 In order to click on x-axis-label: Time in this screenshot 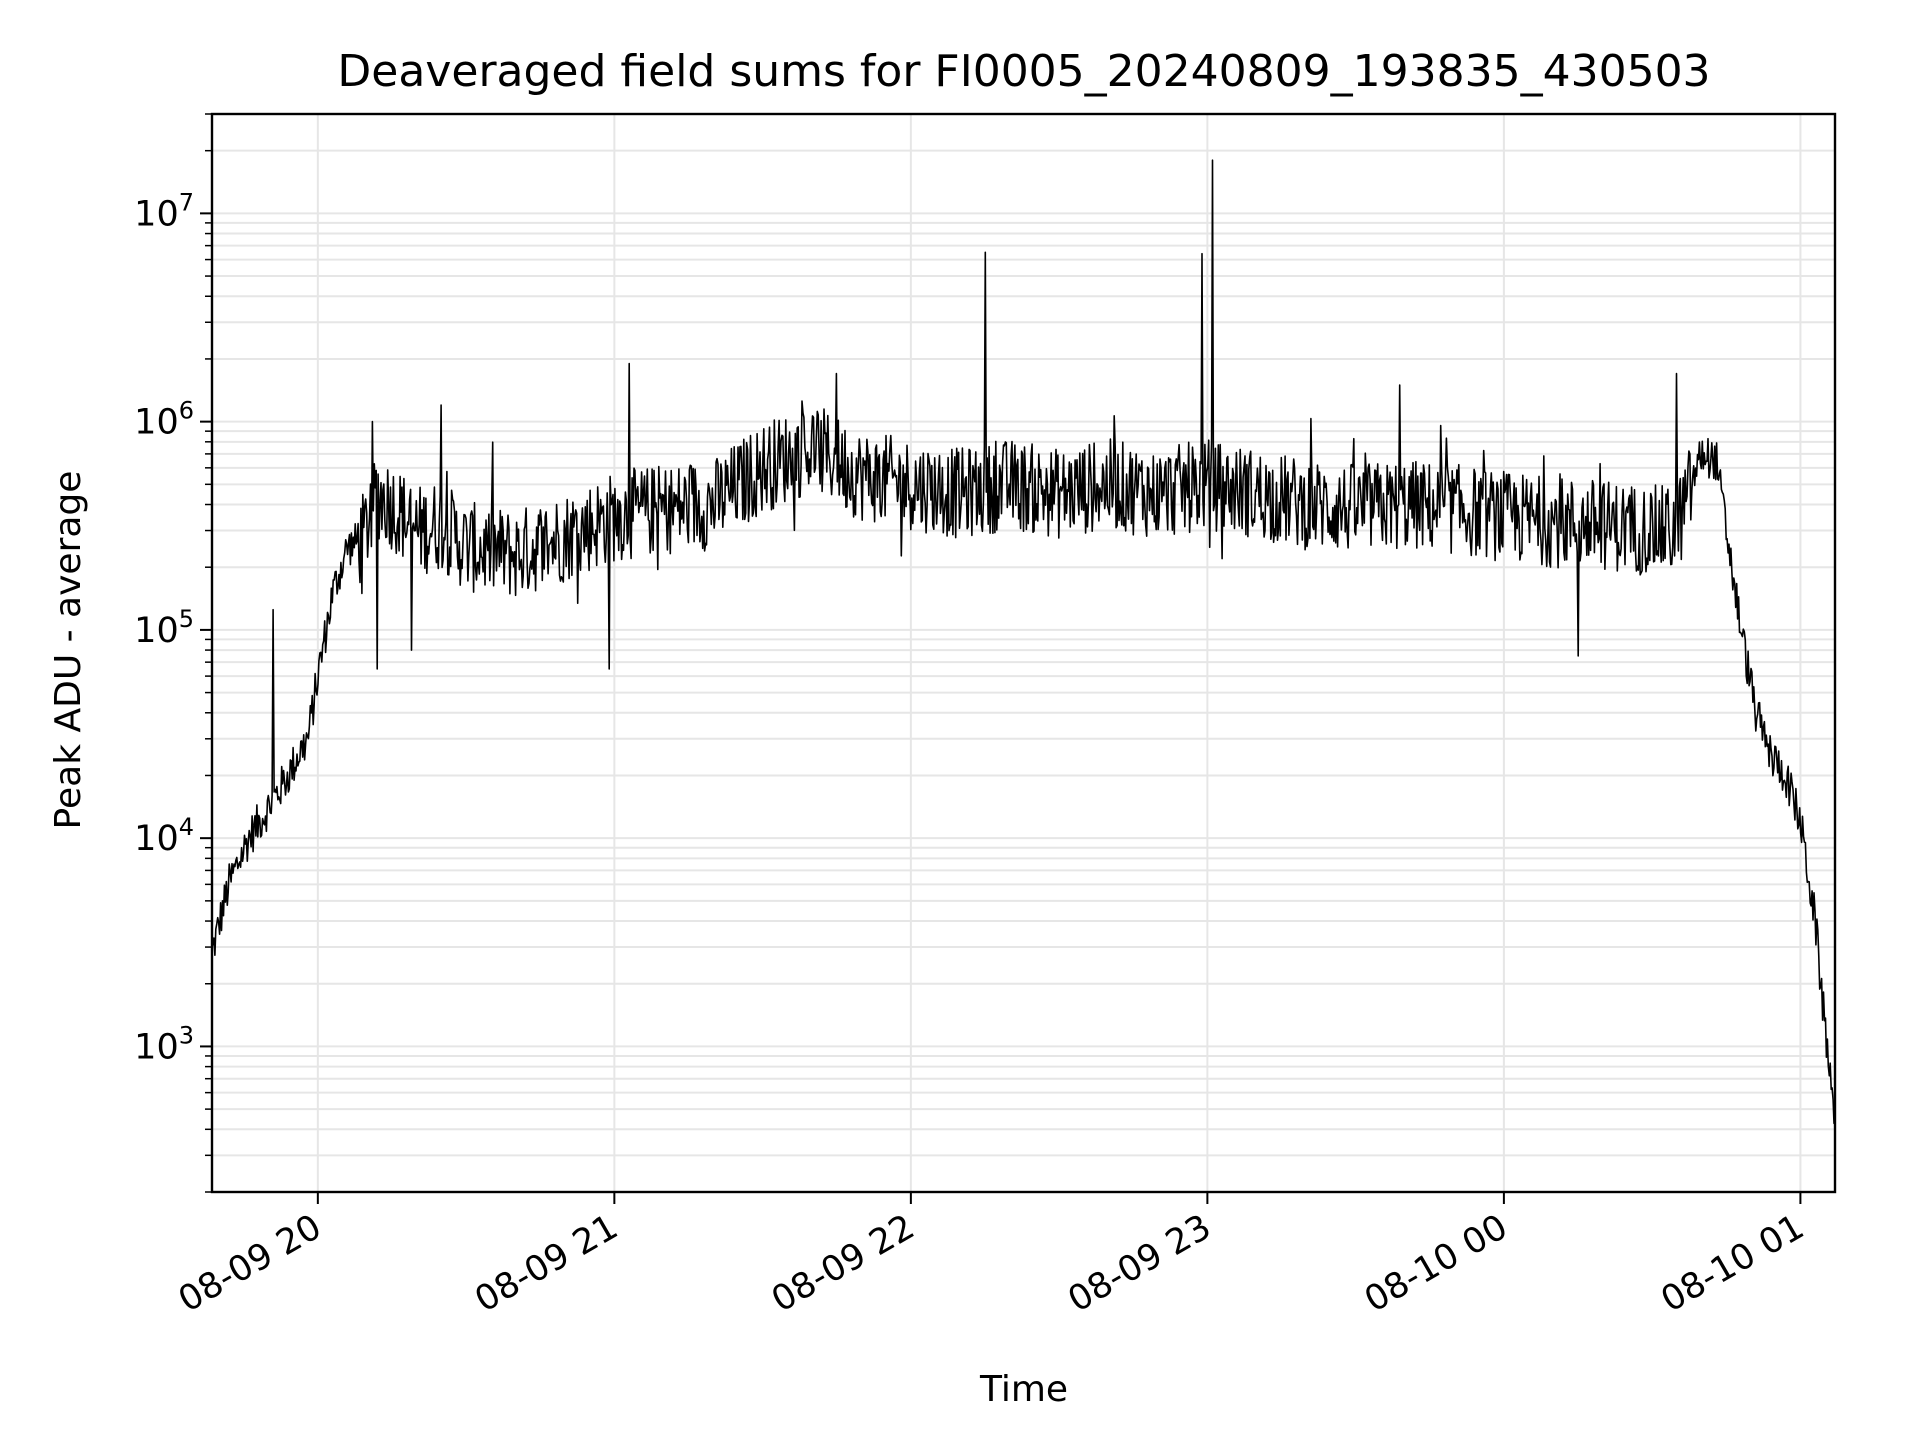, I will do `click(1023, 1389)`.